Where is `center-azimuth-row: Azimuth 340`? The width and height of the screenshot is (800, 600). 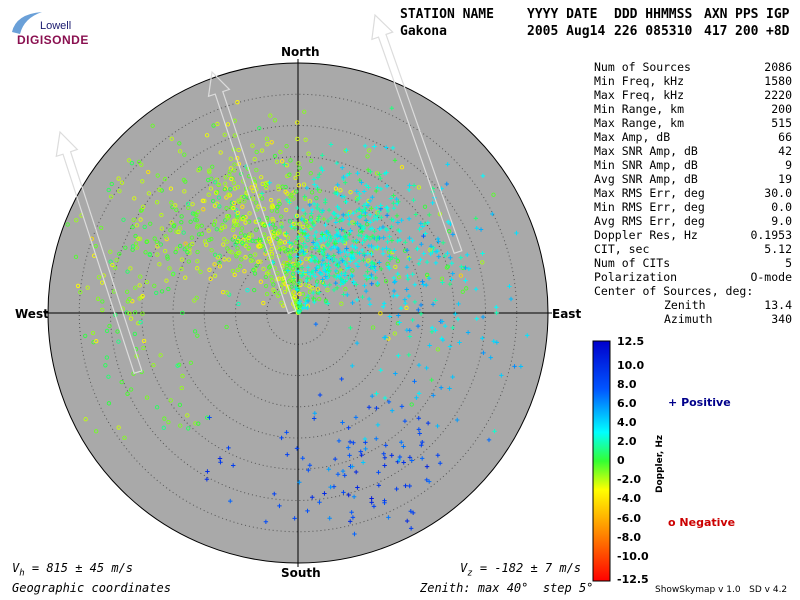 center-azimuth-row: Azimuth 340 is located at coordinates (693, 319).